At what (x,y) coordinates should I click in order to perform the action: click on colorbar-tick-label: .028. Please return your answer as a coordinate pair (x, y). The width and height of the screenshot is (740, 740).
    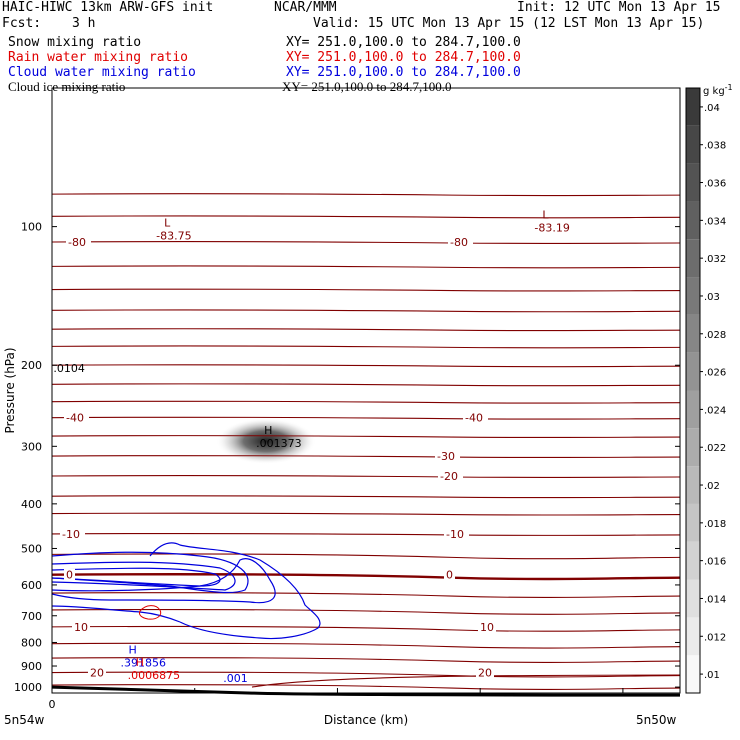
    Looking at the image, I should click on (715, 335).